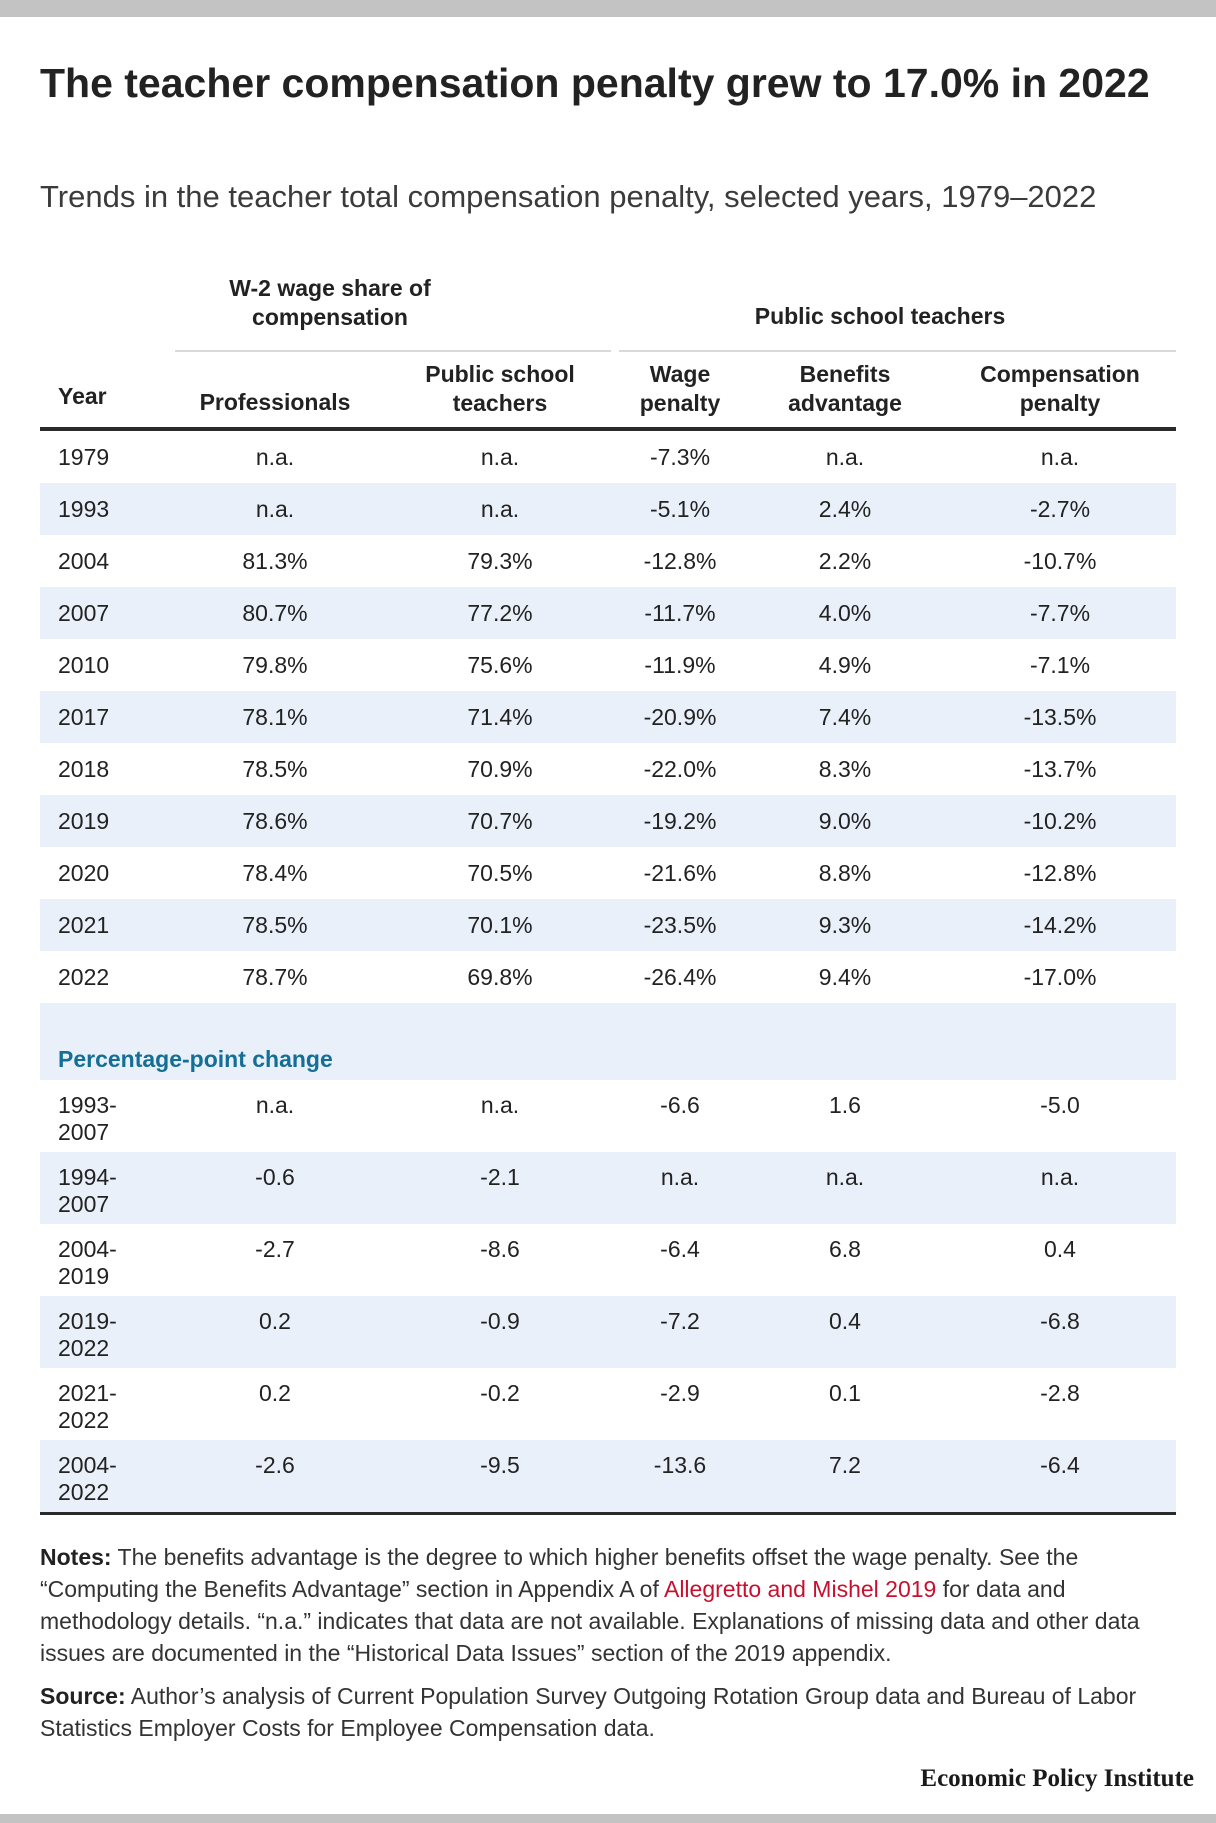 The image size is (1216, 1823). Describe the element at coordinates (608, 613) in the screenshot. I see `table-row: 2007 80.7% 77.2% -11.7% 4.0% -7.7%` at that location.